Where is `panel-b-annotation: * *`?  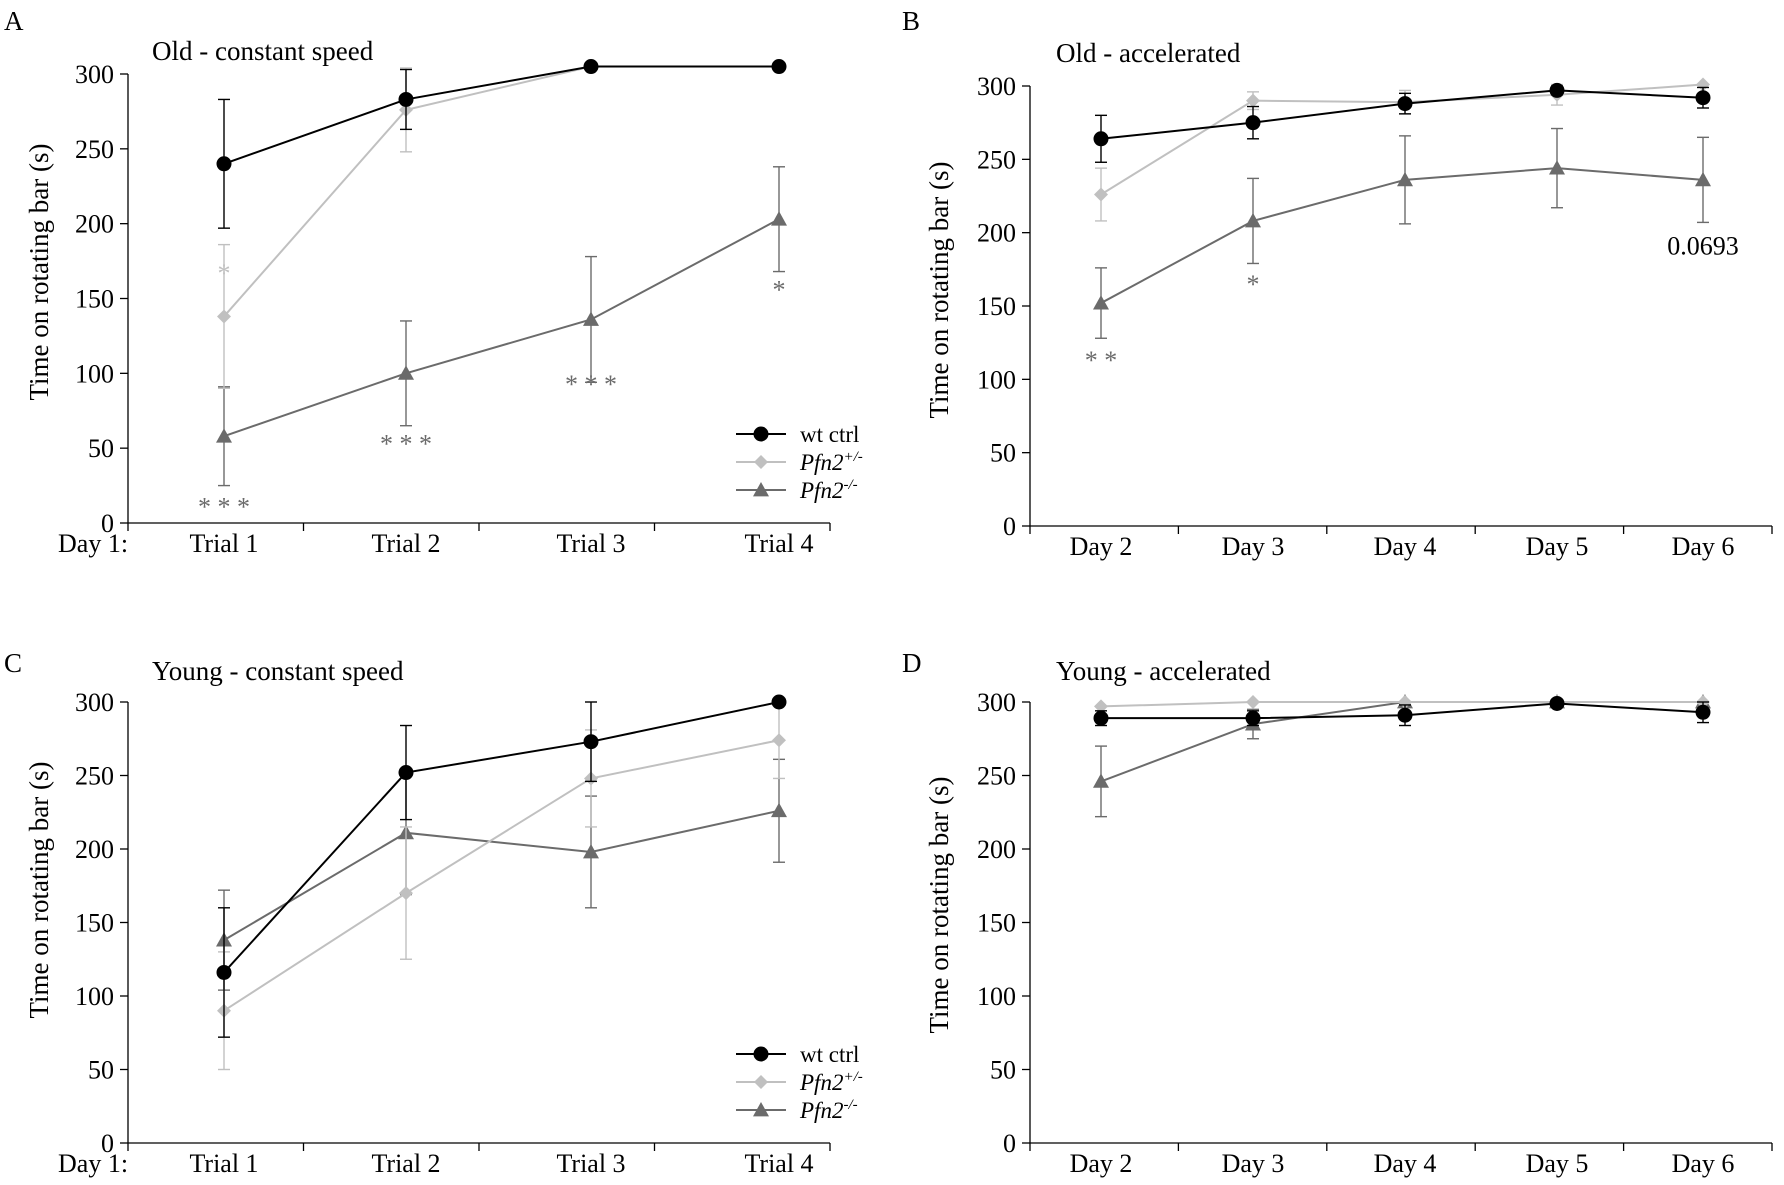
panel-b-annotation: * * is located at coordinates (1101, 360).